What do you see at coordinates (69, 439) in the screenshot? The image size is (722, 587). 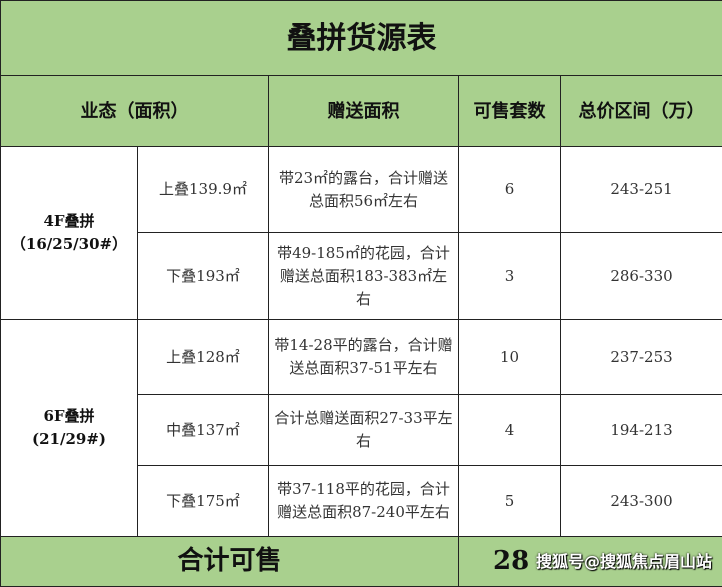 I see `group-buildings: (21/29#)` at bounding box center [69, 439].